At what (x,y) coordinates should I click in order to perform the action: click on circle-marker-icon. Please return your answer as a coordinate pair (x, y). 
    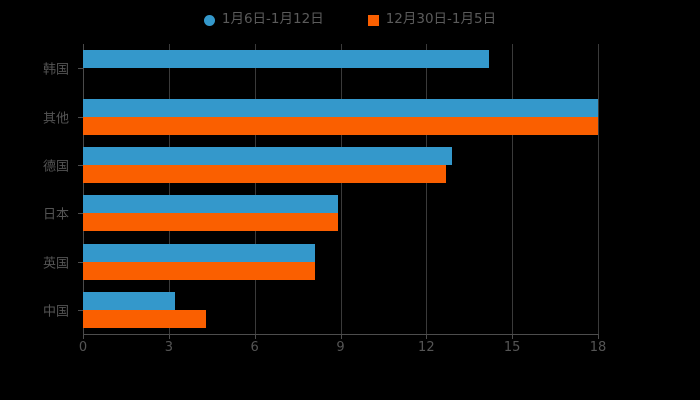
    Looking at the image, I should click on (209, 20).